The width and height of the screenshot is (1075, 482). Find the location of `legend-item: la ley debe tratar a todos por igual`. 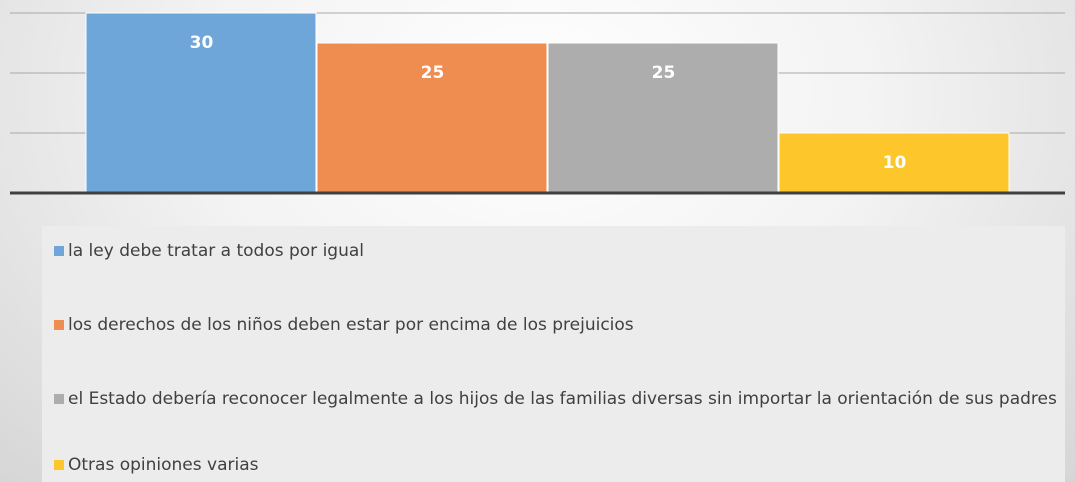

legend-item: la ley debe tratar a todos por igual is located at coordinates (561, 251).